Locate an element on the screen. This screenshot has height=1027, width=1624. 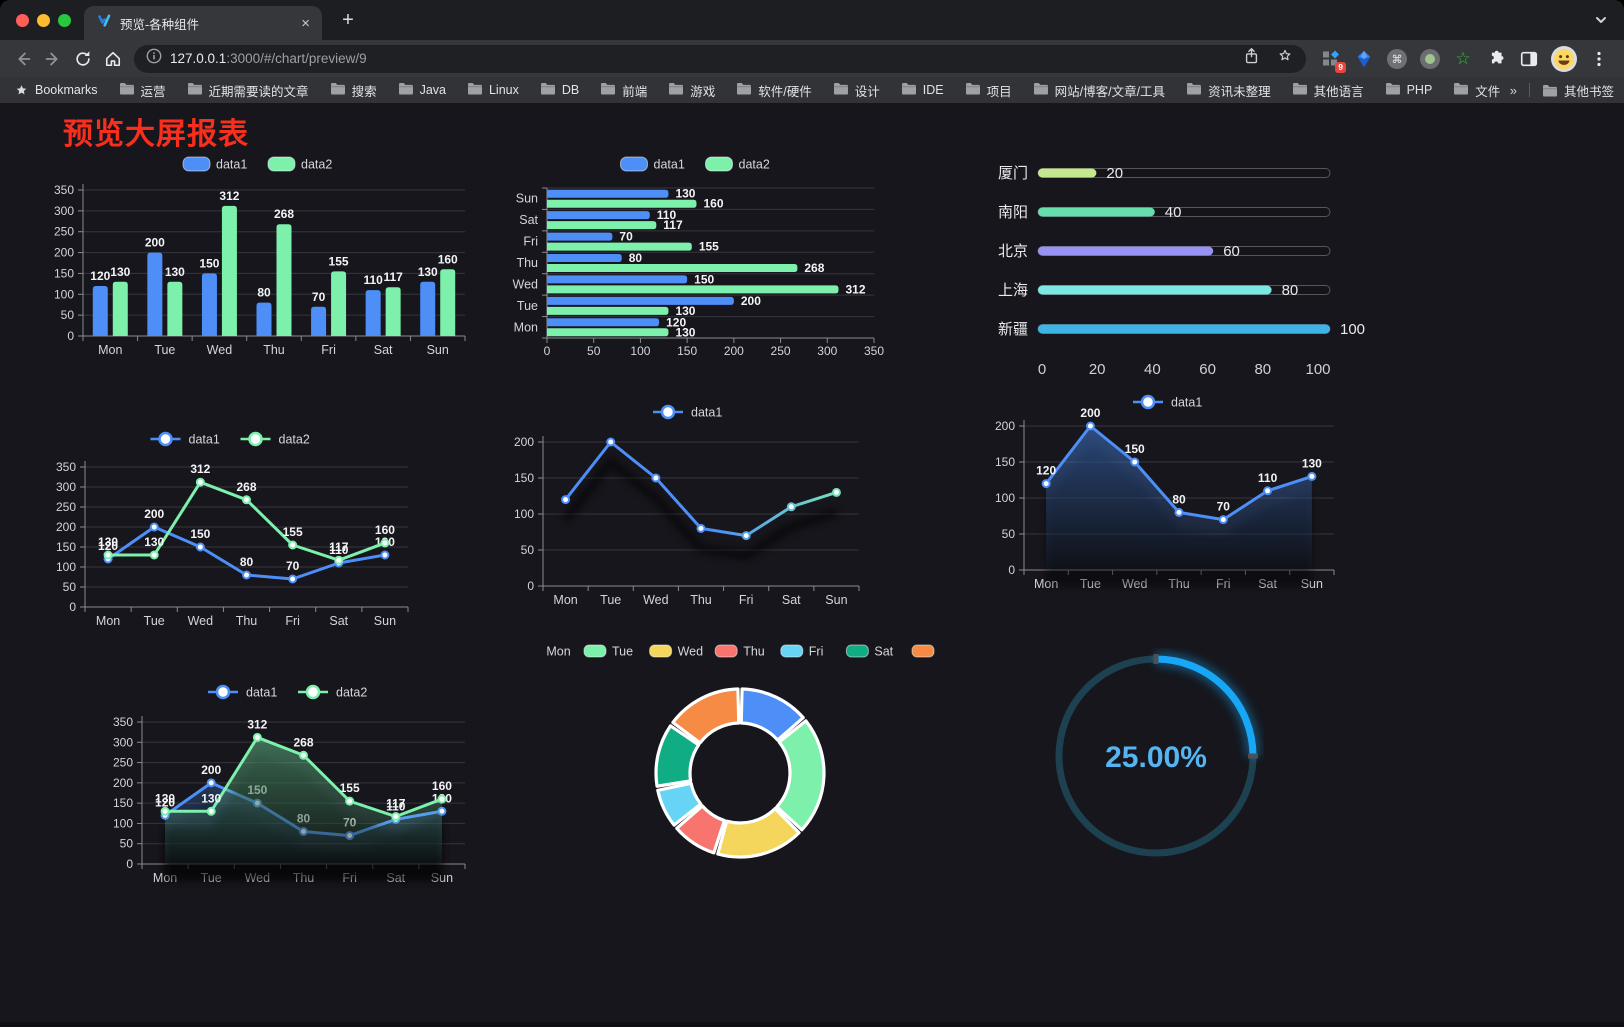
svg-text: 0 is located at coordinates (530, 586).